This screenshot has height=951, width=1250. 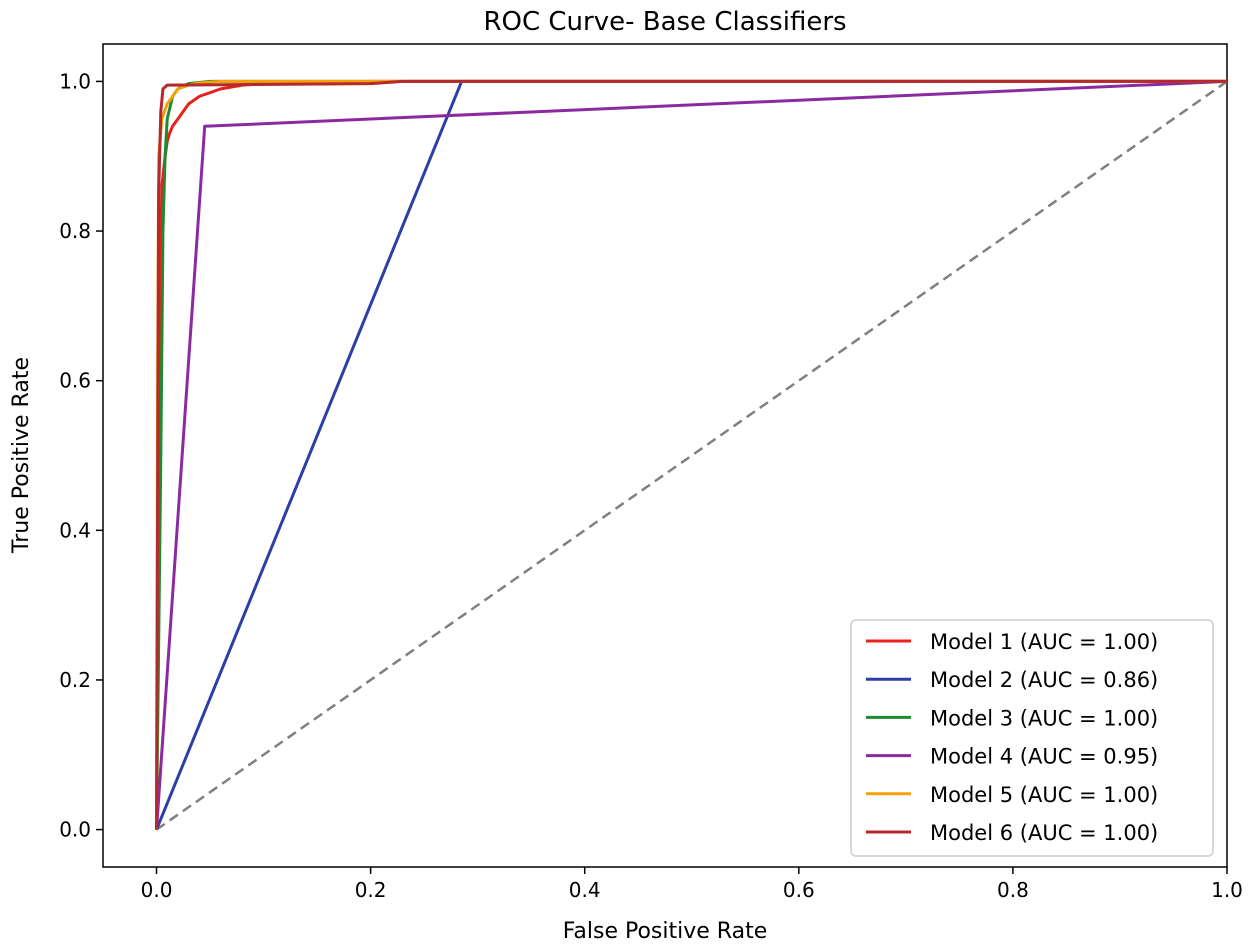 What do you see at coordinates (1227, 890) in the screenshot?
I see `x-tick-label: 1.0` at bounding box center [1227, 890].